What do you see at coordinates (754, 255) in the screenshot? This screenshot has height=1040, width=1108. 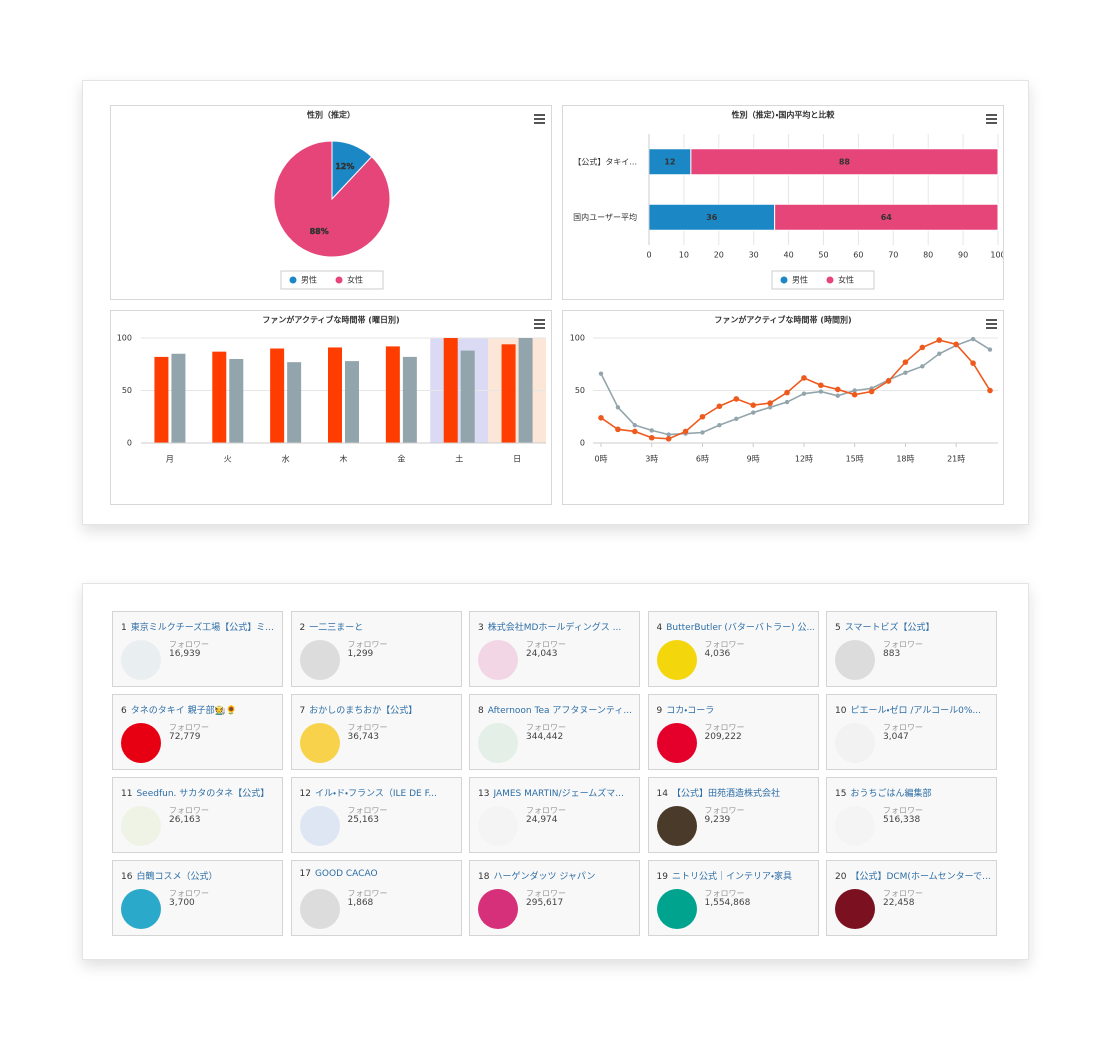 I see `x-tick-label: 30` at bounding box center [754, 255].